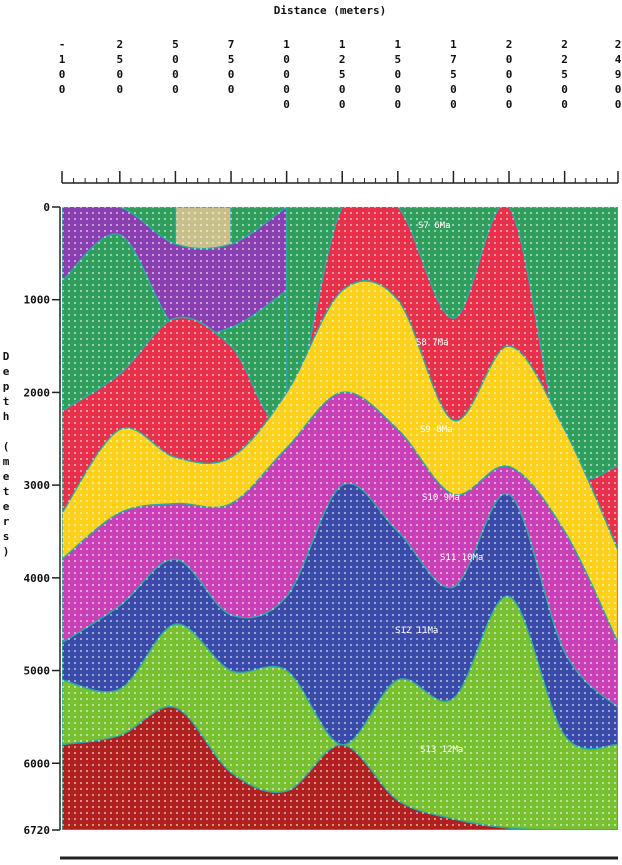  What do you see at coordinates (436, 430) in the screenshot?
I see `layer-annotation: S9 8Ma` at bounding box center [436, 430].